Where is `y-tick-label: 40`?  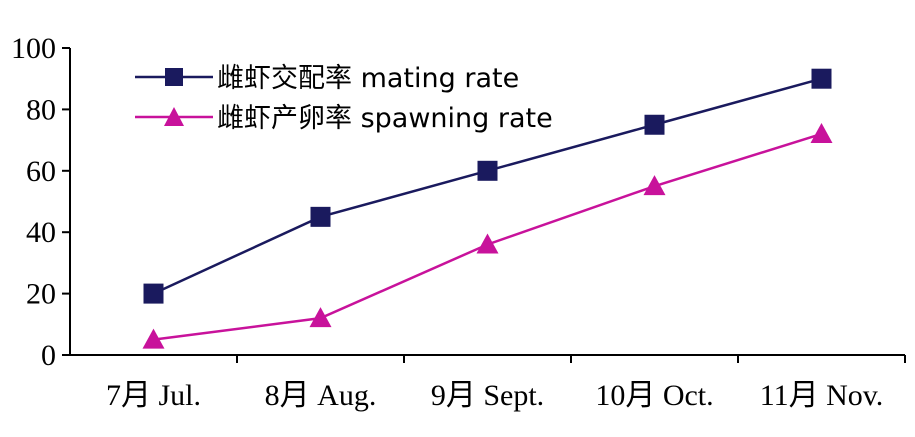
y-tick-label: 40 is located at coordinates (41, 232).